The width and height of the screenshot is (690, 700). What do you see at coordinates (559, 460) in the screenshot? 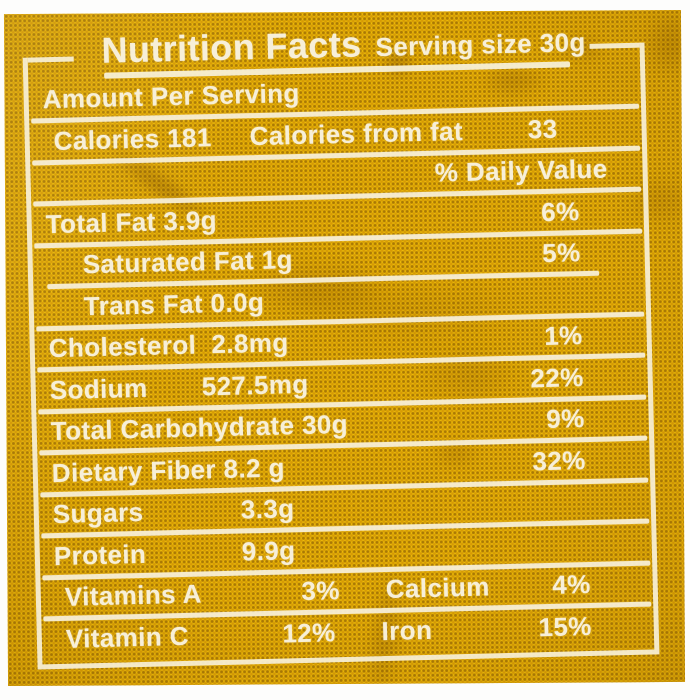
I see `daily-value-percent: 32%` at bounding box center [559, 460].